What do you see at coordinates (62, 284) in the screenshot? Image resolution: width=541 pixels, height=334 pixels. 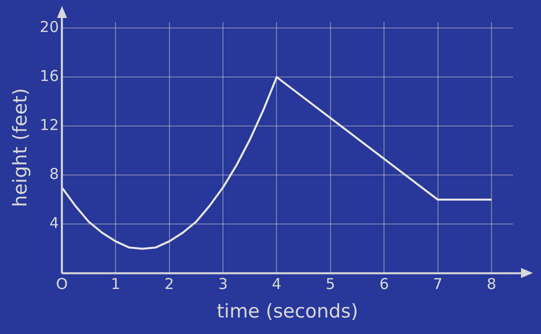 I see `x-tick-label: O` at bounding box center [62, 284].